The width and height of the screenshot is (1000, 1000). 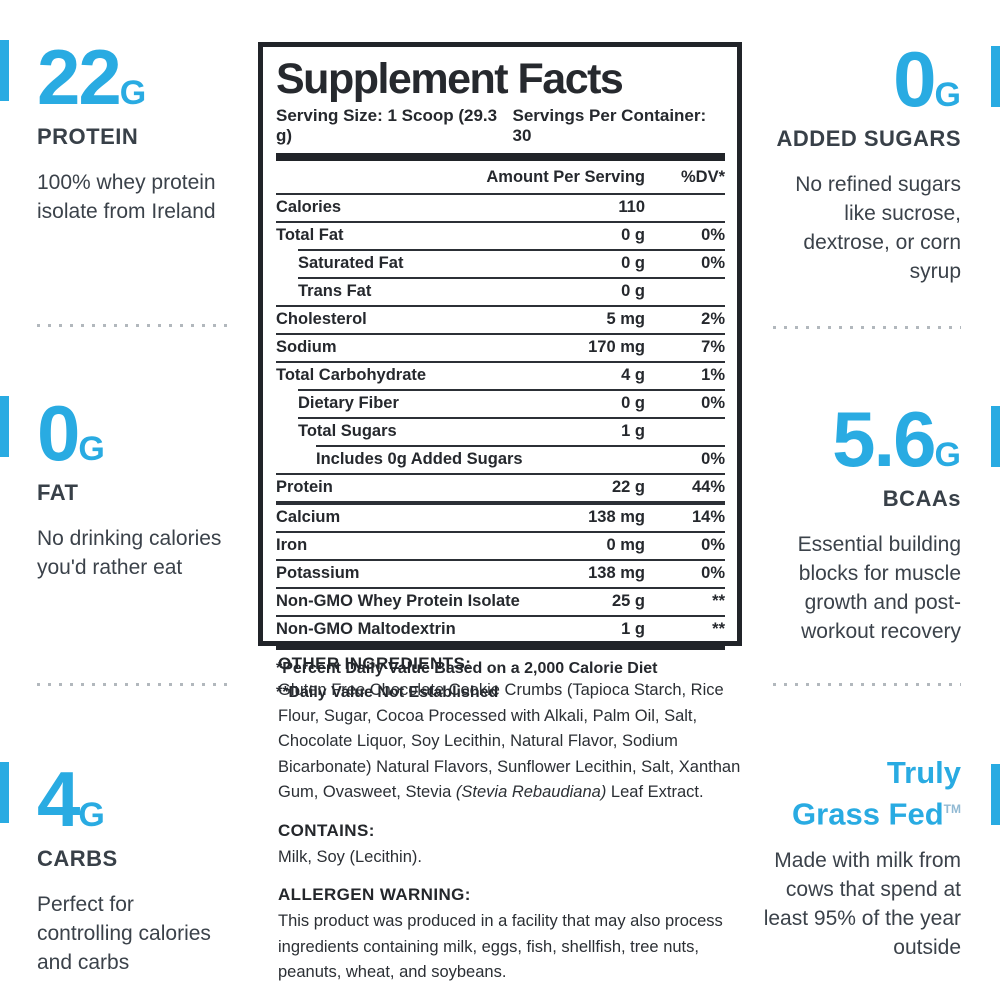 What do you see at coordinates (500, 235) in the screenshot?
I see `nutrition-row: Total Fat 0 g 0%` at bounding box center [500, 235].